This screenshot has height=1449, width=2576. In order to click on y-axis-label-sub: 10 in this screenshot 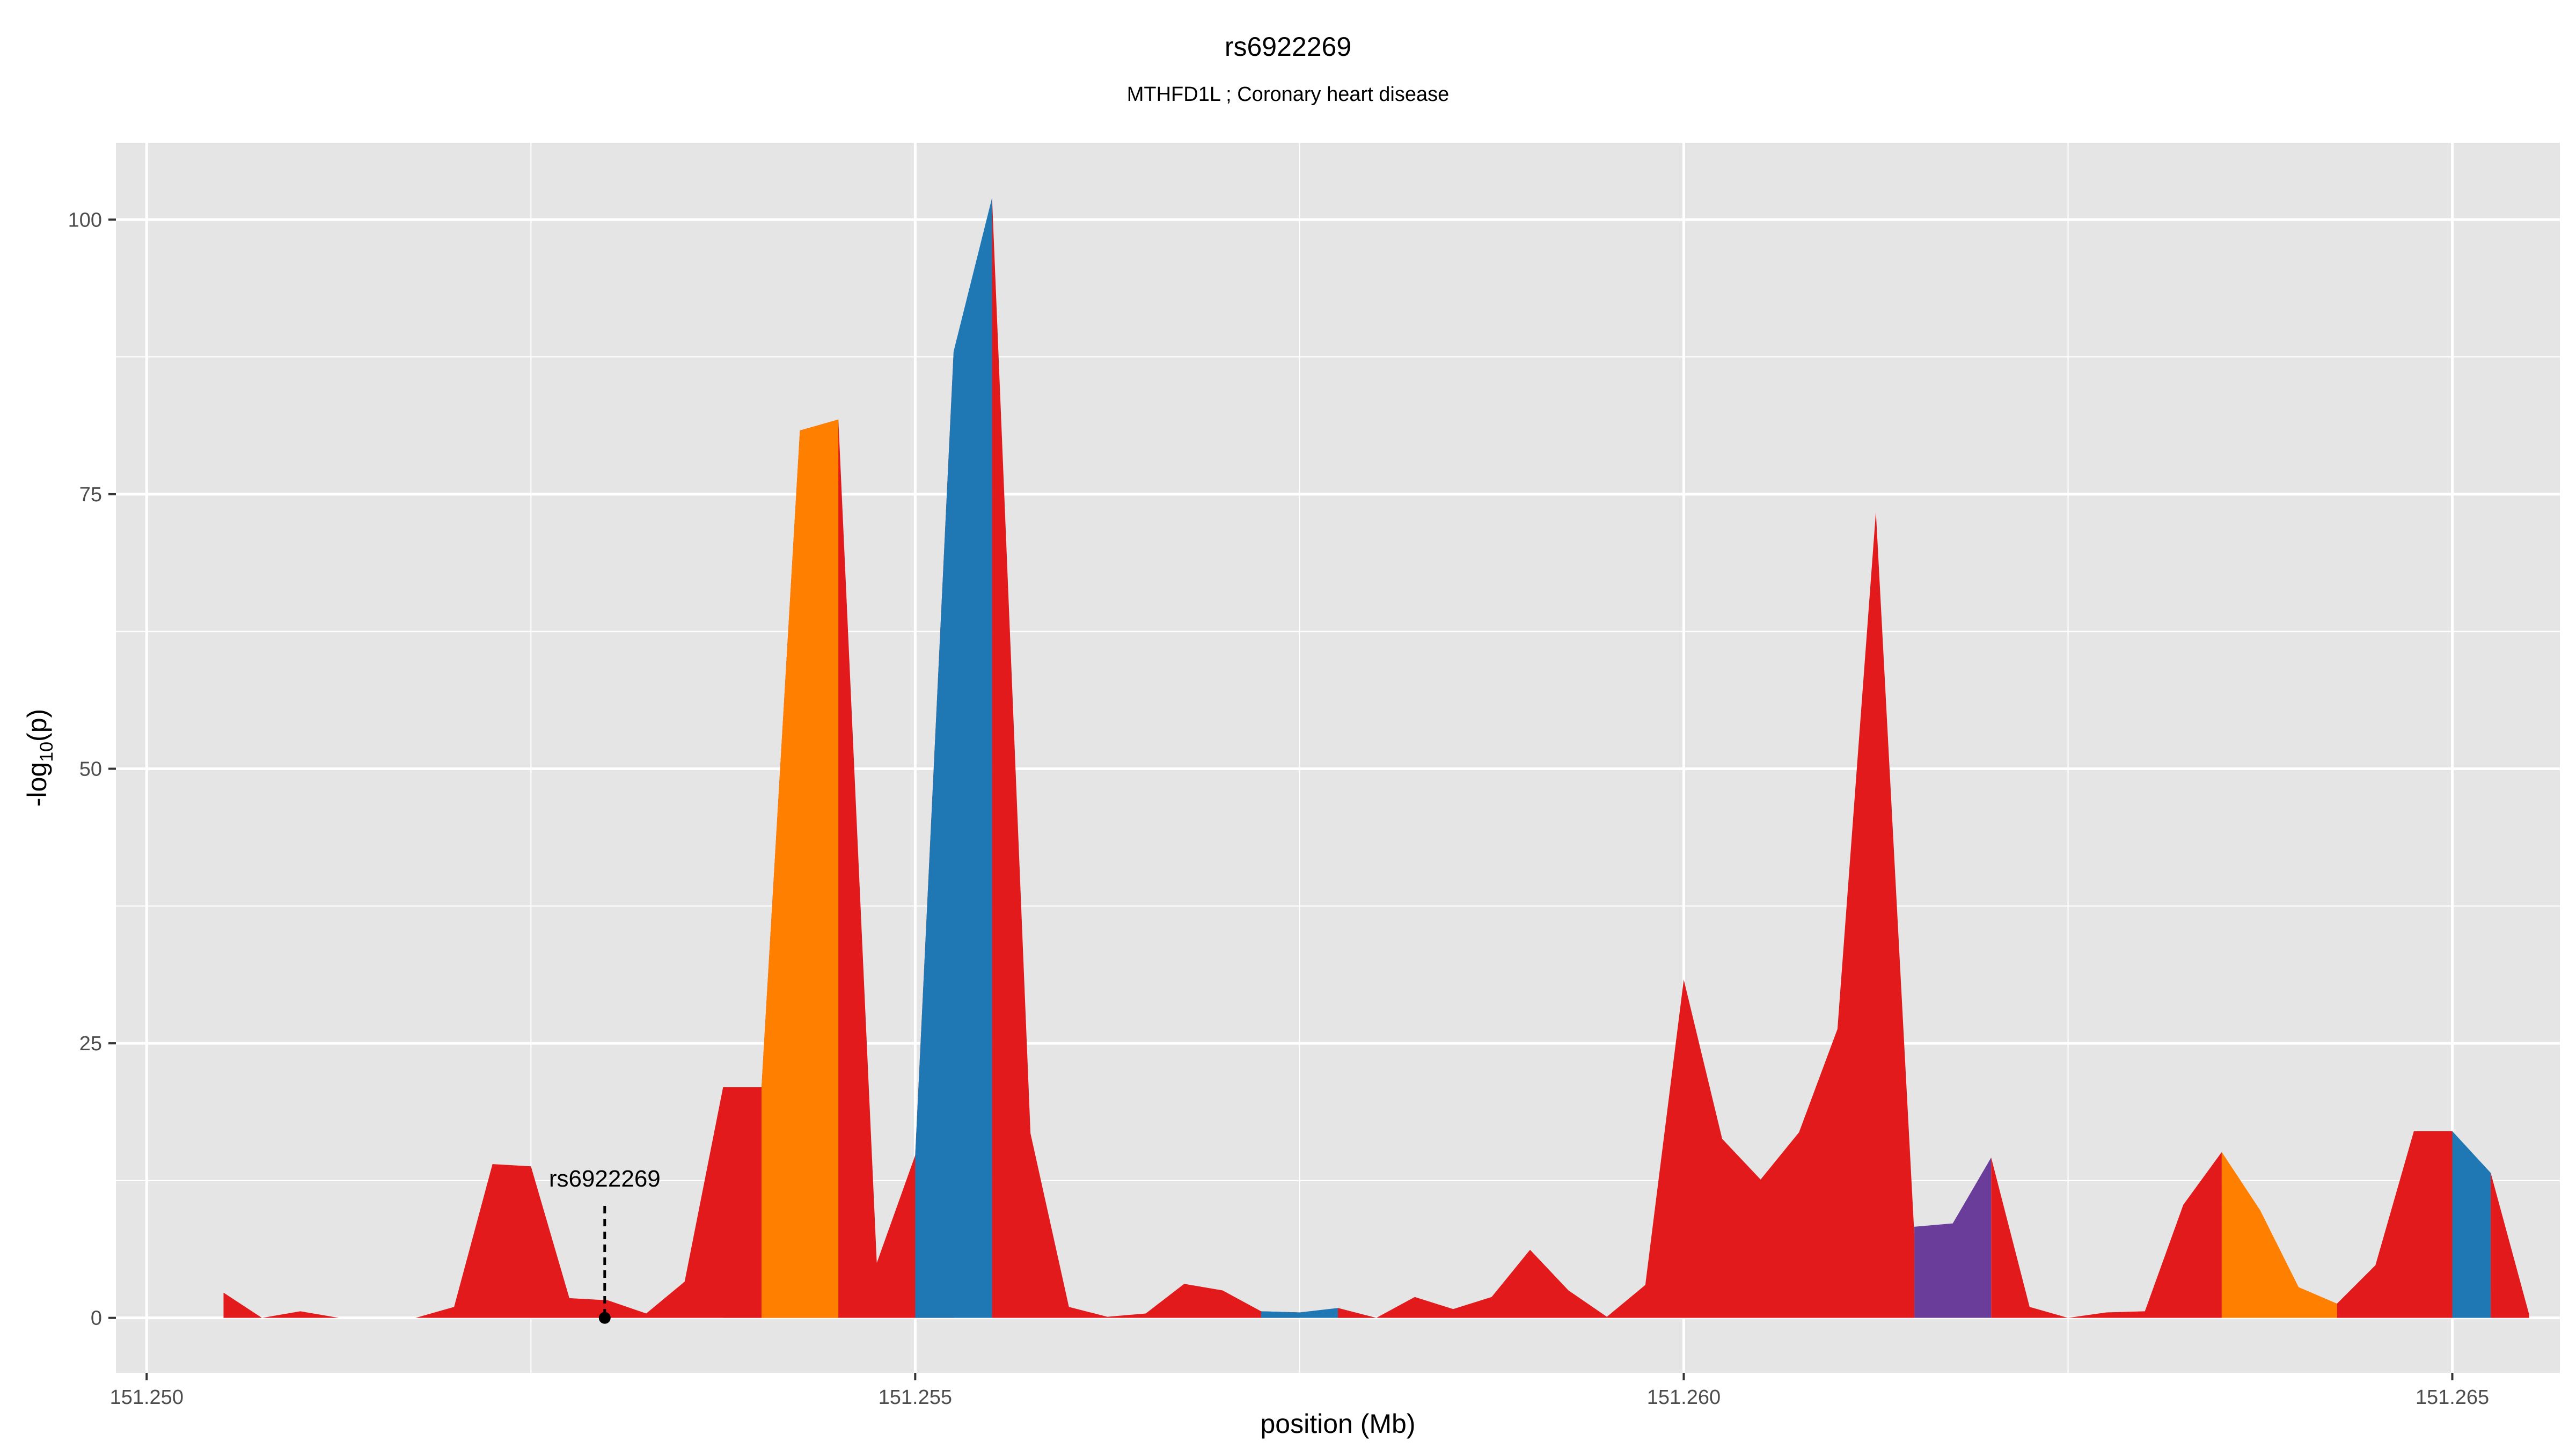, I will do `click(46, 752)`.